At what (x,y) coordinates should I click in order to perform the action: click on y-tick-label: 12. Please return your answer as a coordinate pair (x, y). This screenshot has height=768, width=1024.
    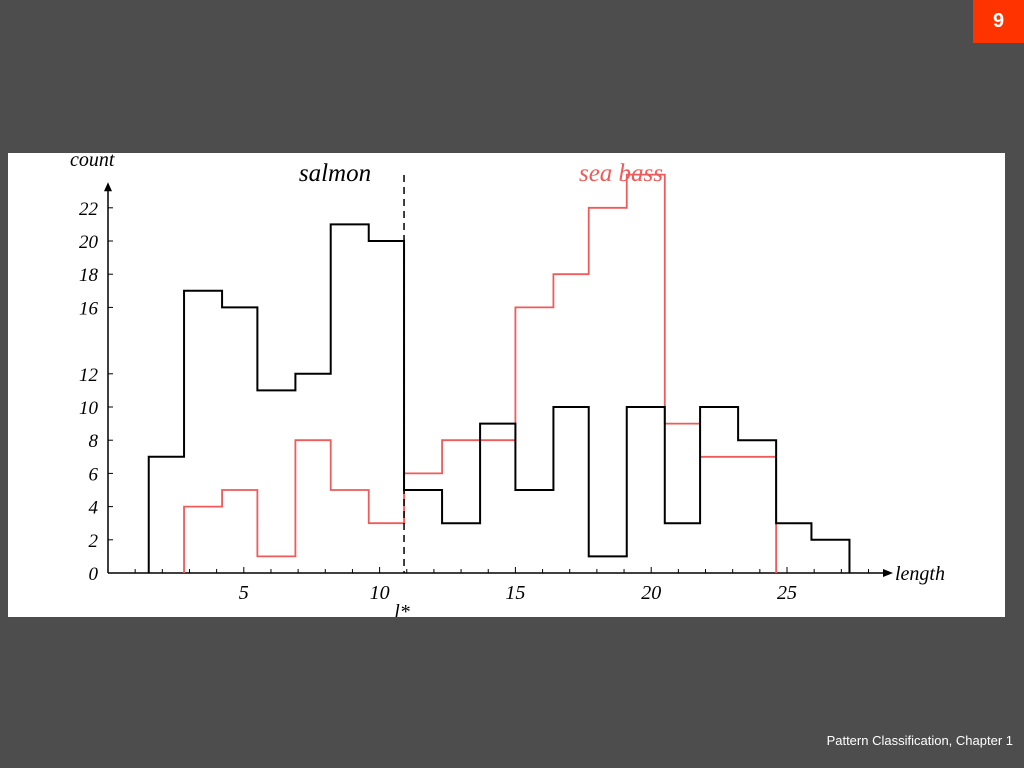
    Looking at the image, I should click on (89, 375).